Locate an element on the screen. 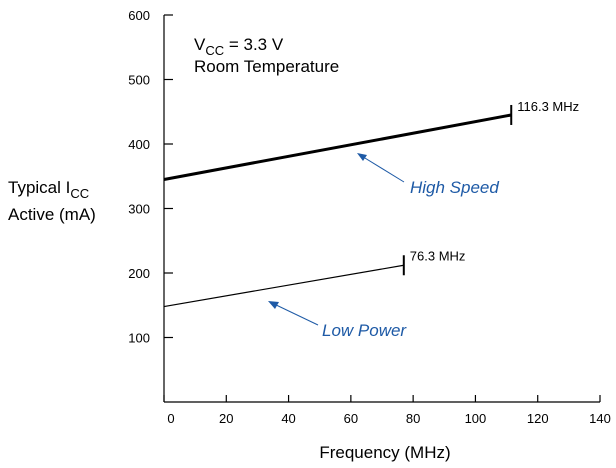  high-speed-arrow is located at coordinates (382, 168).